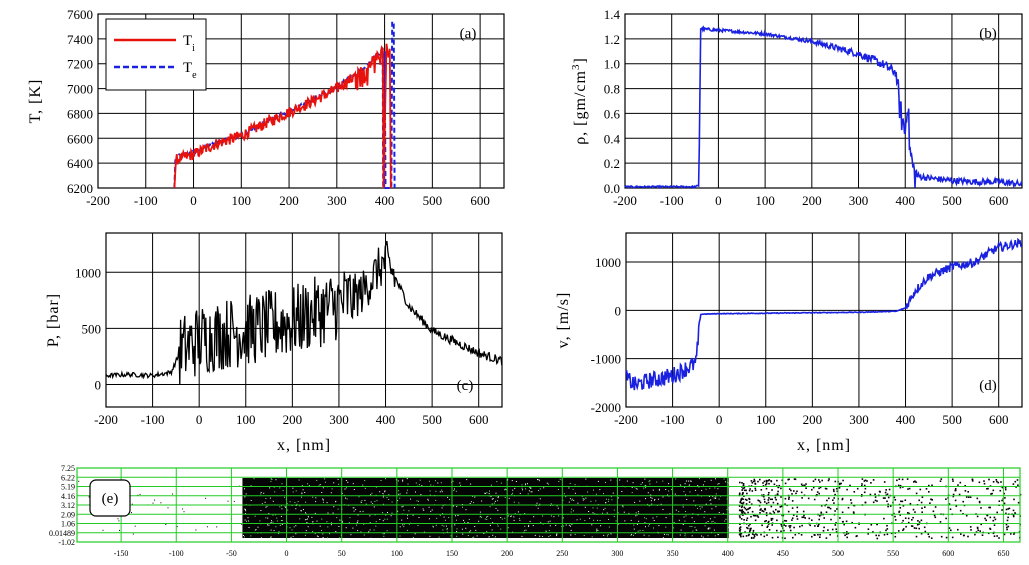  What do you see at coordinates (479, 419) in the screenshot?
I see `x-tick-label: 600` at bounding box center [479, 419].